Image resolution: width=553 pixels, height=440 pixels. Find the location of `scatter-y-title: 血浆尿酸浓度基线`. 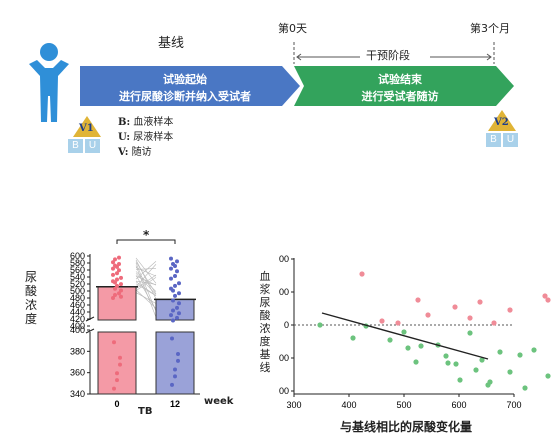

scatter-y-title: 血浆尿酸浓度基线 is located at coordinates (265, 322).